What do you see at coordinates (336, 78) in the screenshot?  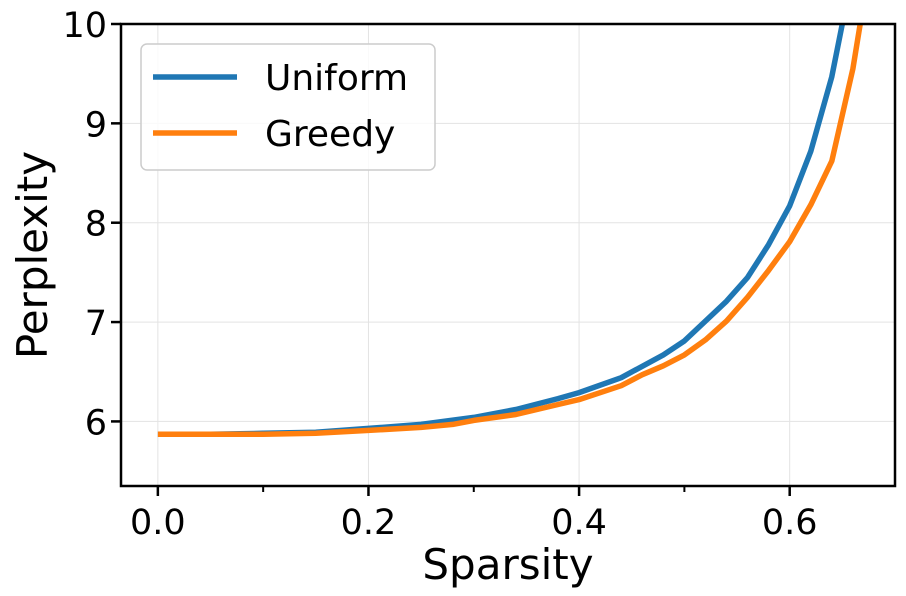 I see `legend-label-uniform: Uniform` at bounding box center [336, 78].